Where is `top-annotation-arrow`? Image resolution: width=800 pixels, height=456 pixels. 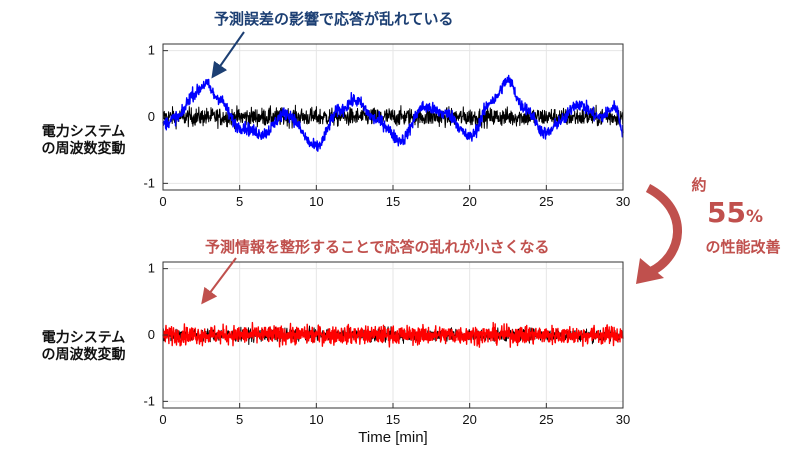 top-annotation-arrow is located at coordinates (228, 55).